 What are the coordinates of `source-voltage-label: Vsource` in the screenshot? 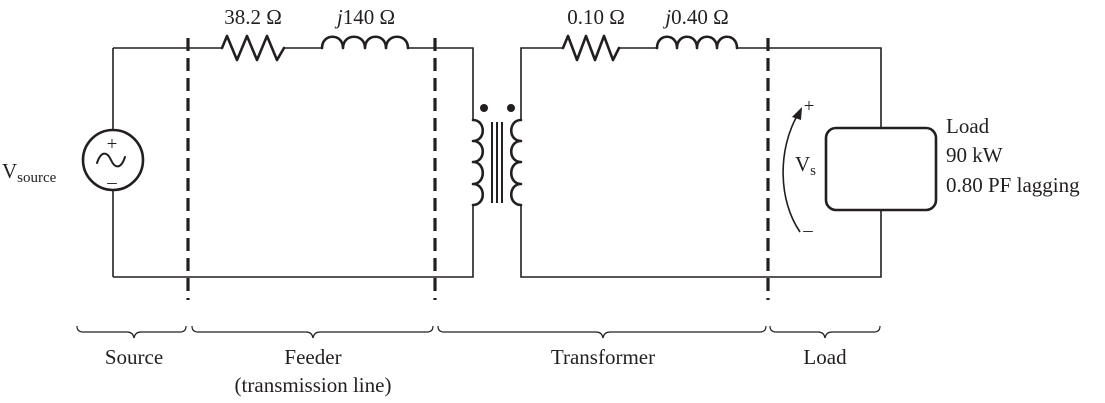 It's located at (29, 172).